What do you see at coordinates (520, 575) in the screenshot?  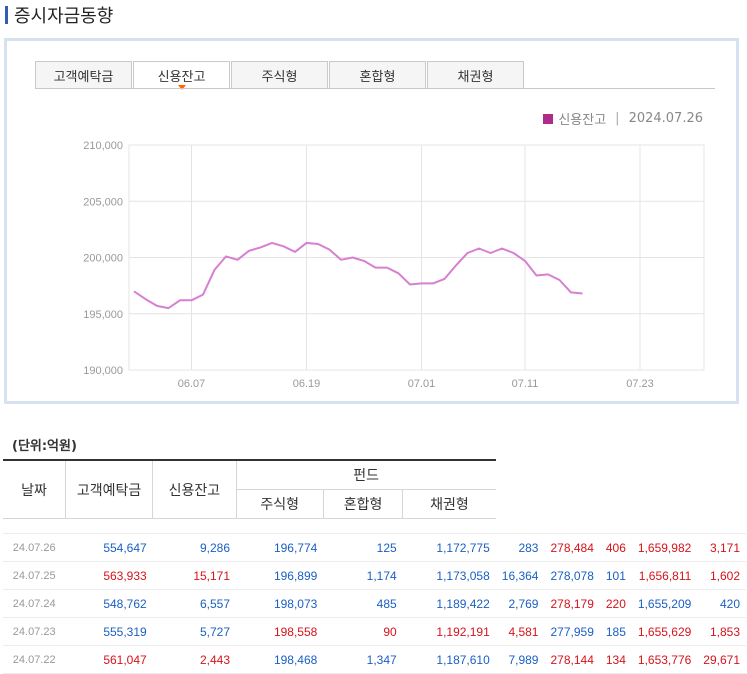 I see `cell-stock-change: 16,364` at bounding box center [520, 575].